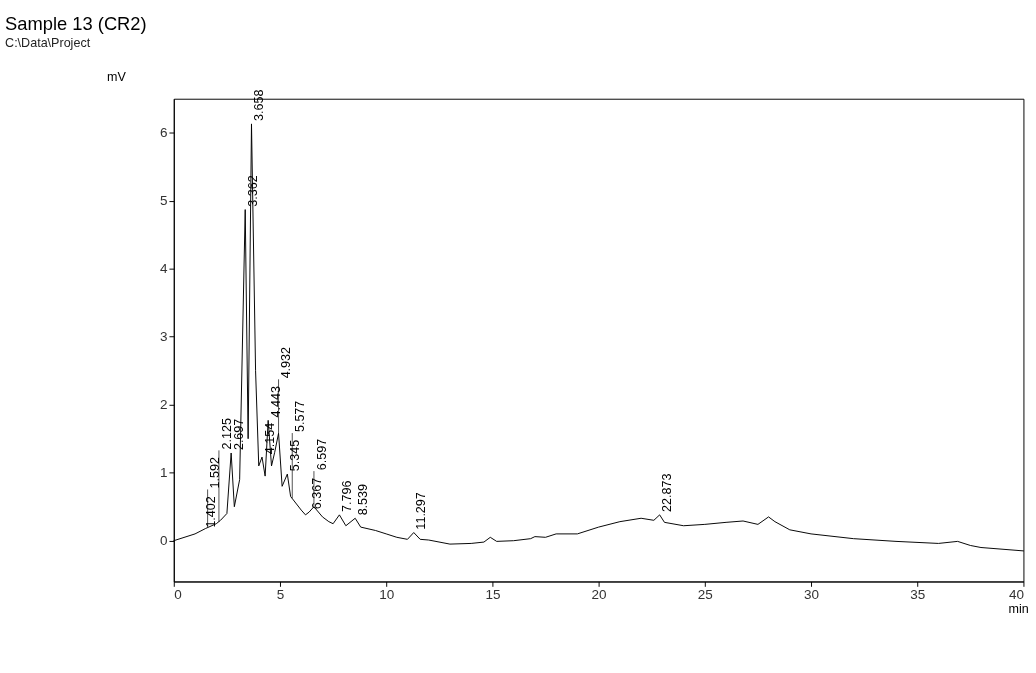 Image resolution: width=1036 pixels, height=673 pixels. I want to click on text: C:\Data\Project, so click(48, 42).